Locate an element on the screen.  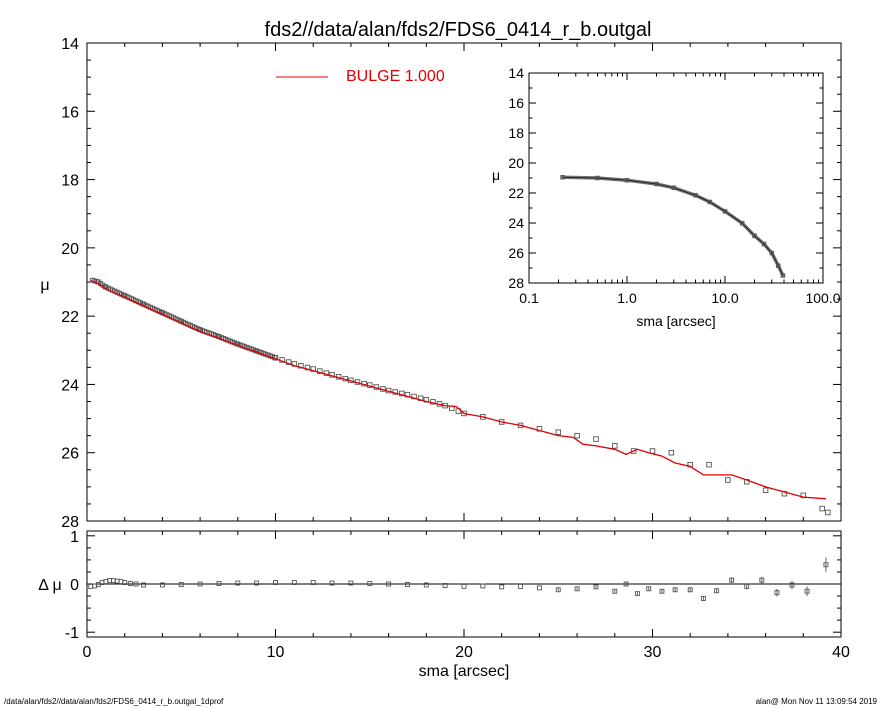
residual-series is located at coordinates (458, 579).